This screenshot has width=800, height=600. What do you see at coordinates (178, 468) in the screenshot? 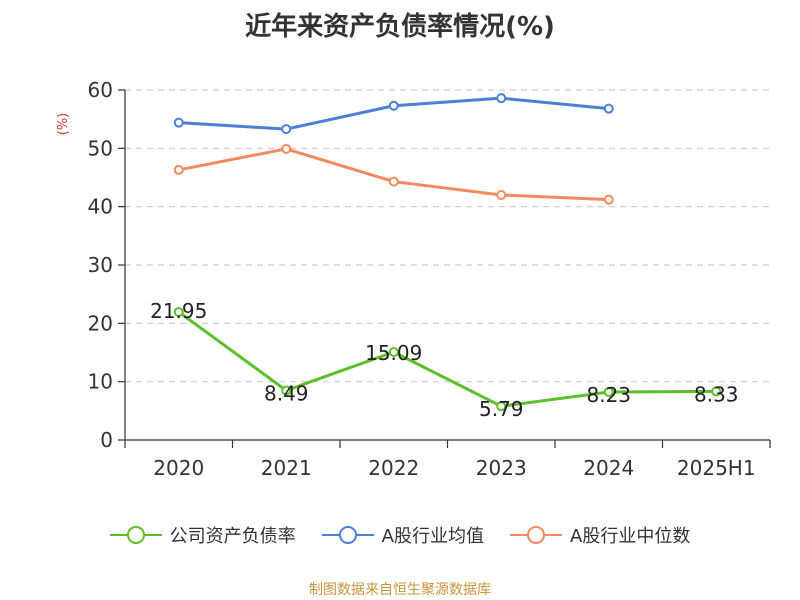
I see `x-tick-label: 2020` at bounding box center [178, 468].